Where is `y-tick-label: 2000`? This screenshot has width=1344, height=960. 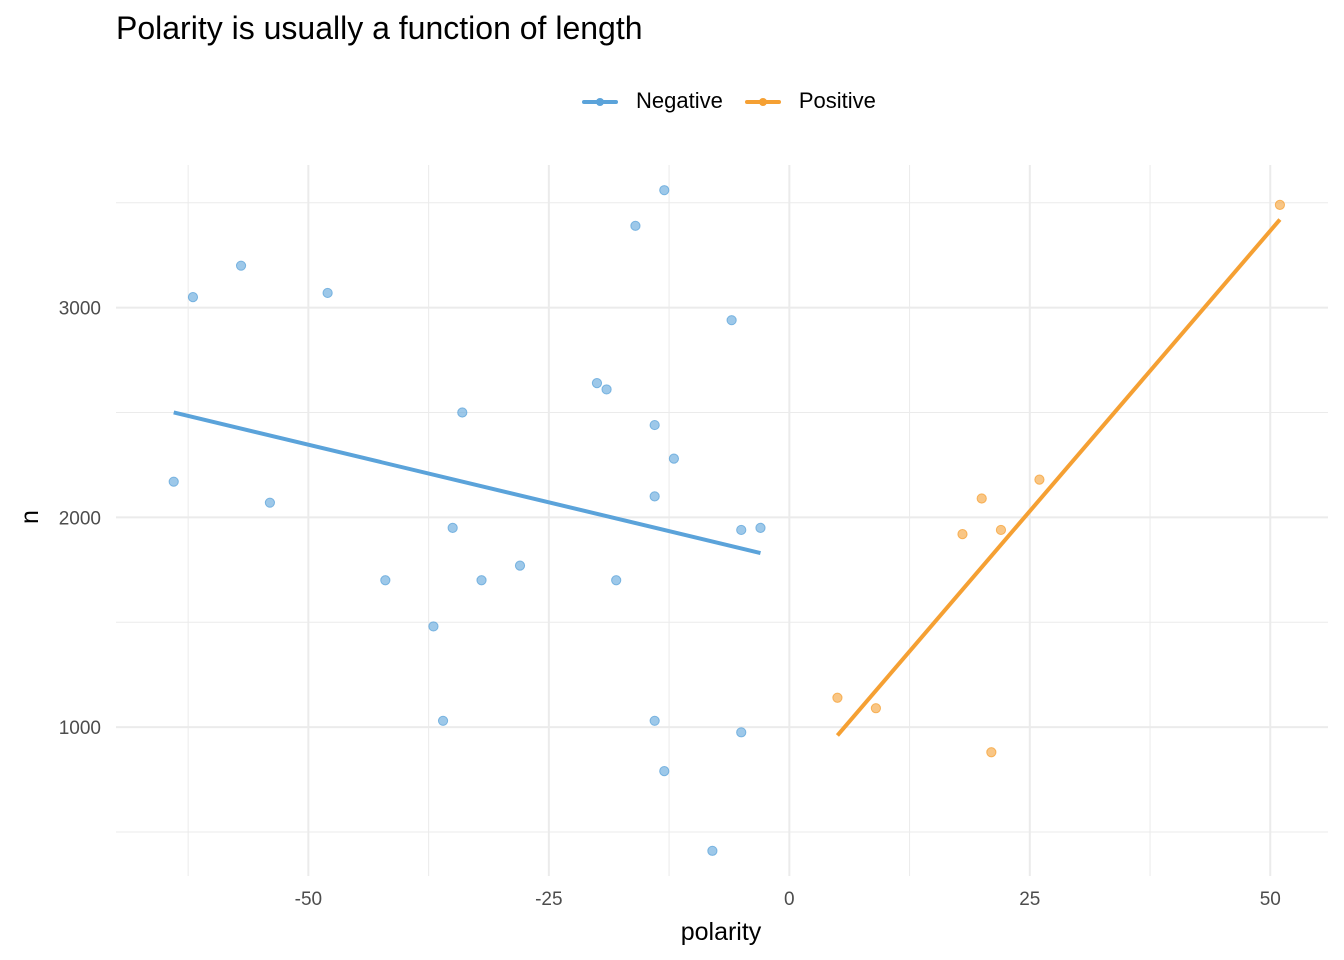 y-tick-label: 2000 is located at coordinates (80, 518).